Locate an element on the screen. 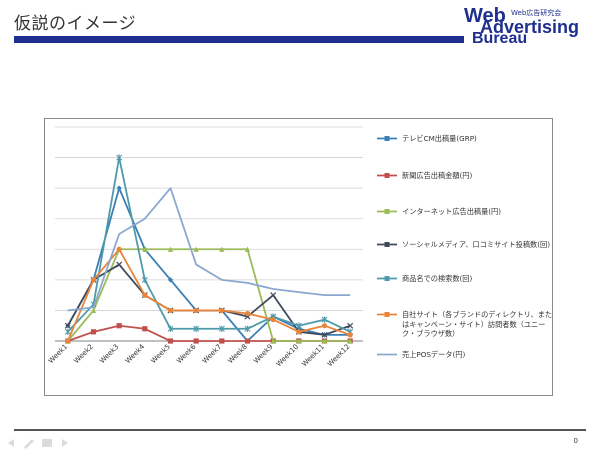 Image resolution: width=600 pixels, height=453 pixels. logo-tagline: Web広告研究会 is located at coordinates (536, 13).